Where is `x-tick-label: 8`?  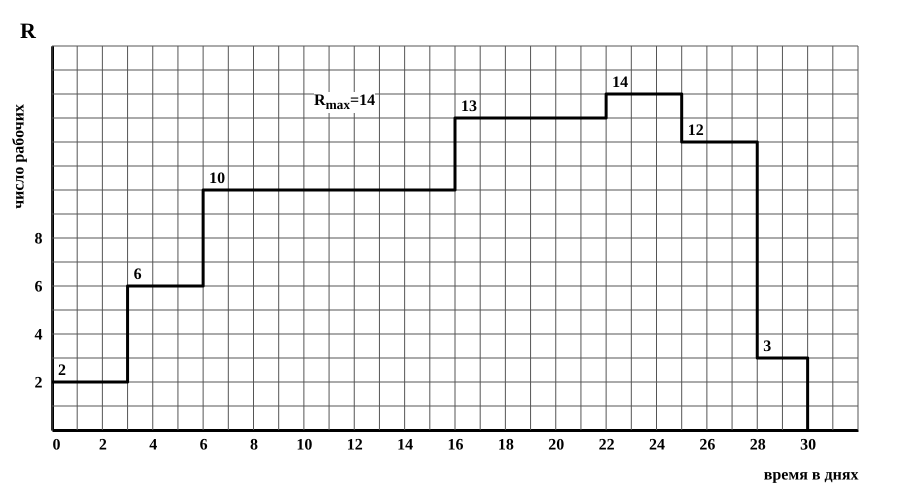 x-tick-label: 8 is located at coordinates (254, 445).